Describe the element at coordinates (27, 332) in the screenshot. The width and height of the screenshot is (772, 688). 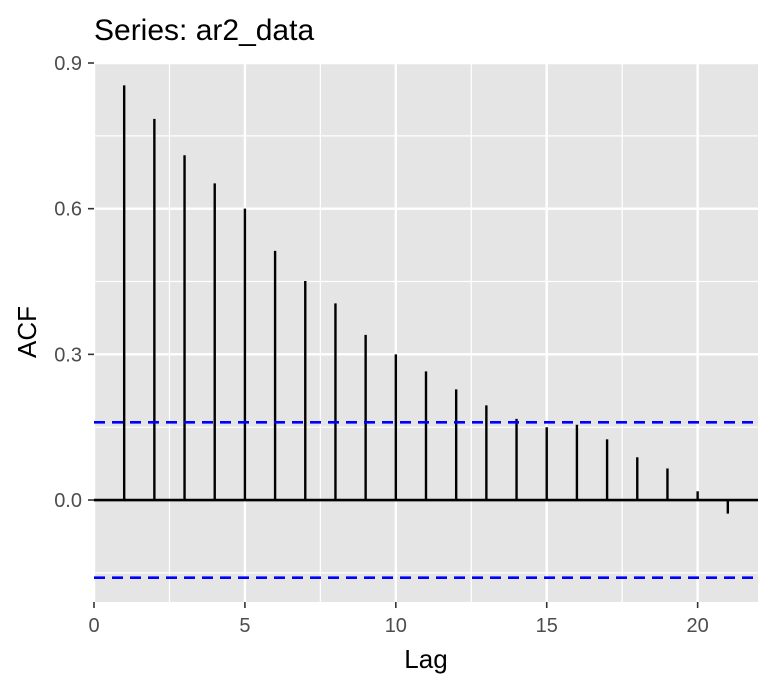
I see `y-axis-title: ACF` at that location.